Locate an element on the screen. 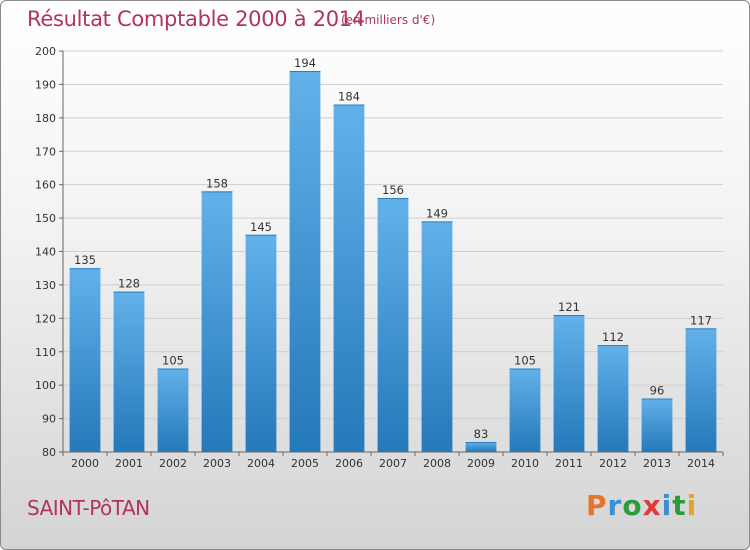 The image size is (750, 550). y-tick-label: 150 is located at coordinates (45, 218).